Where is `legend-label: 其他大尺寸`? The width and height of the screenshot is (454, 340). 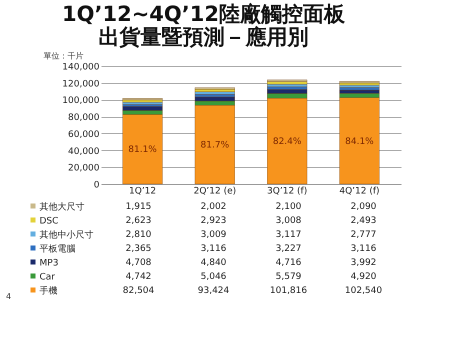
legend-label: 其他大尺寸 is located at coordinates (62, 207).